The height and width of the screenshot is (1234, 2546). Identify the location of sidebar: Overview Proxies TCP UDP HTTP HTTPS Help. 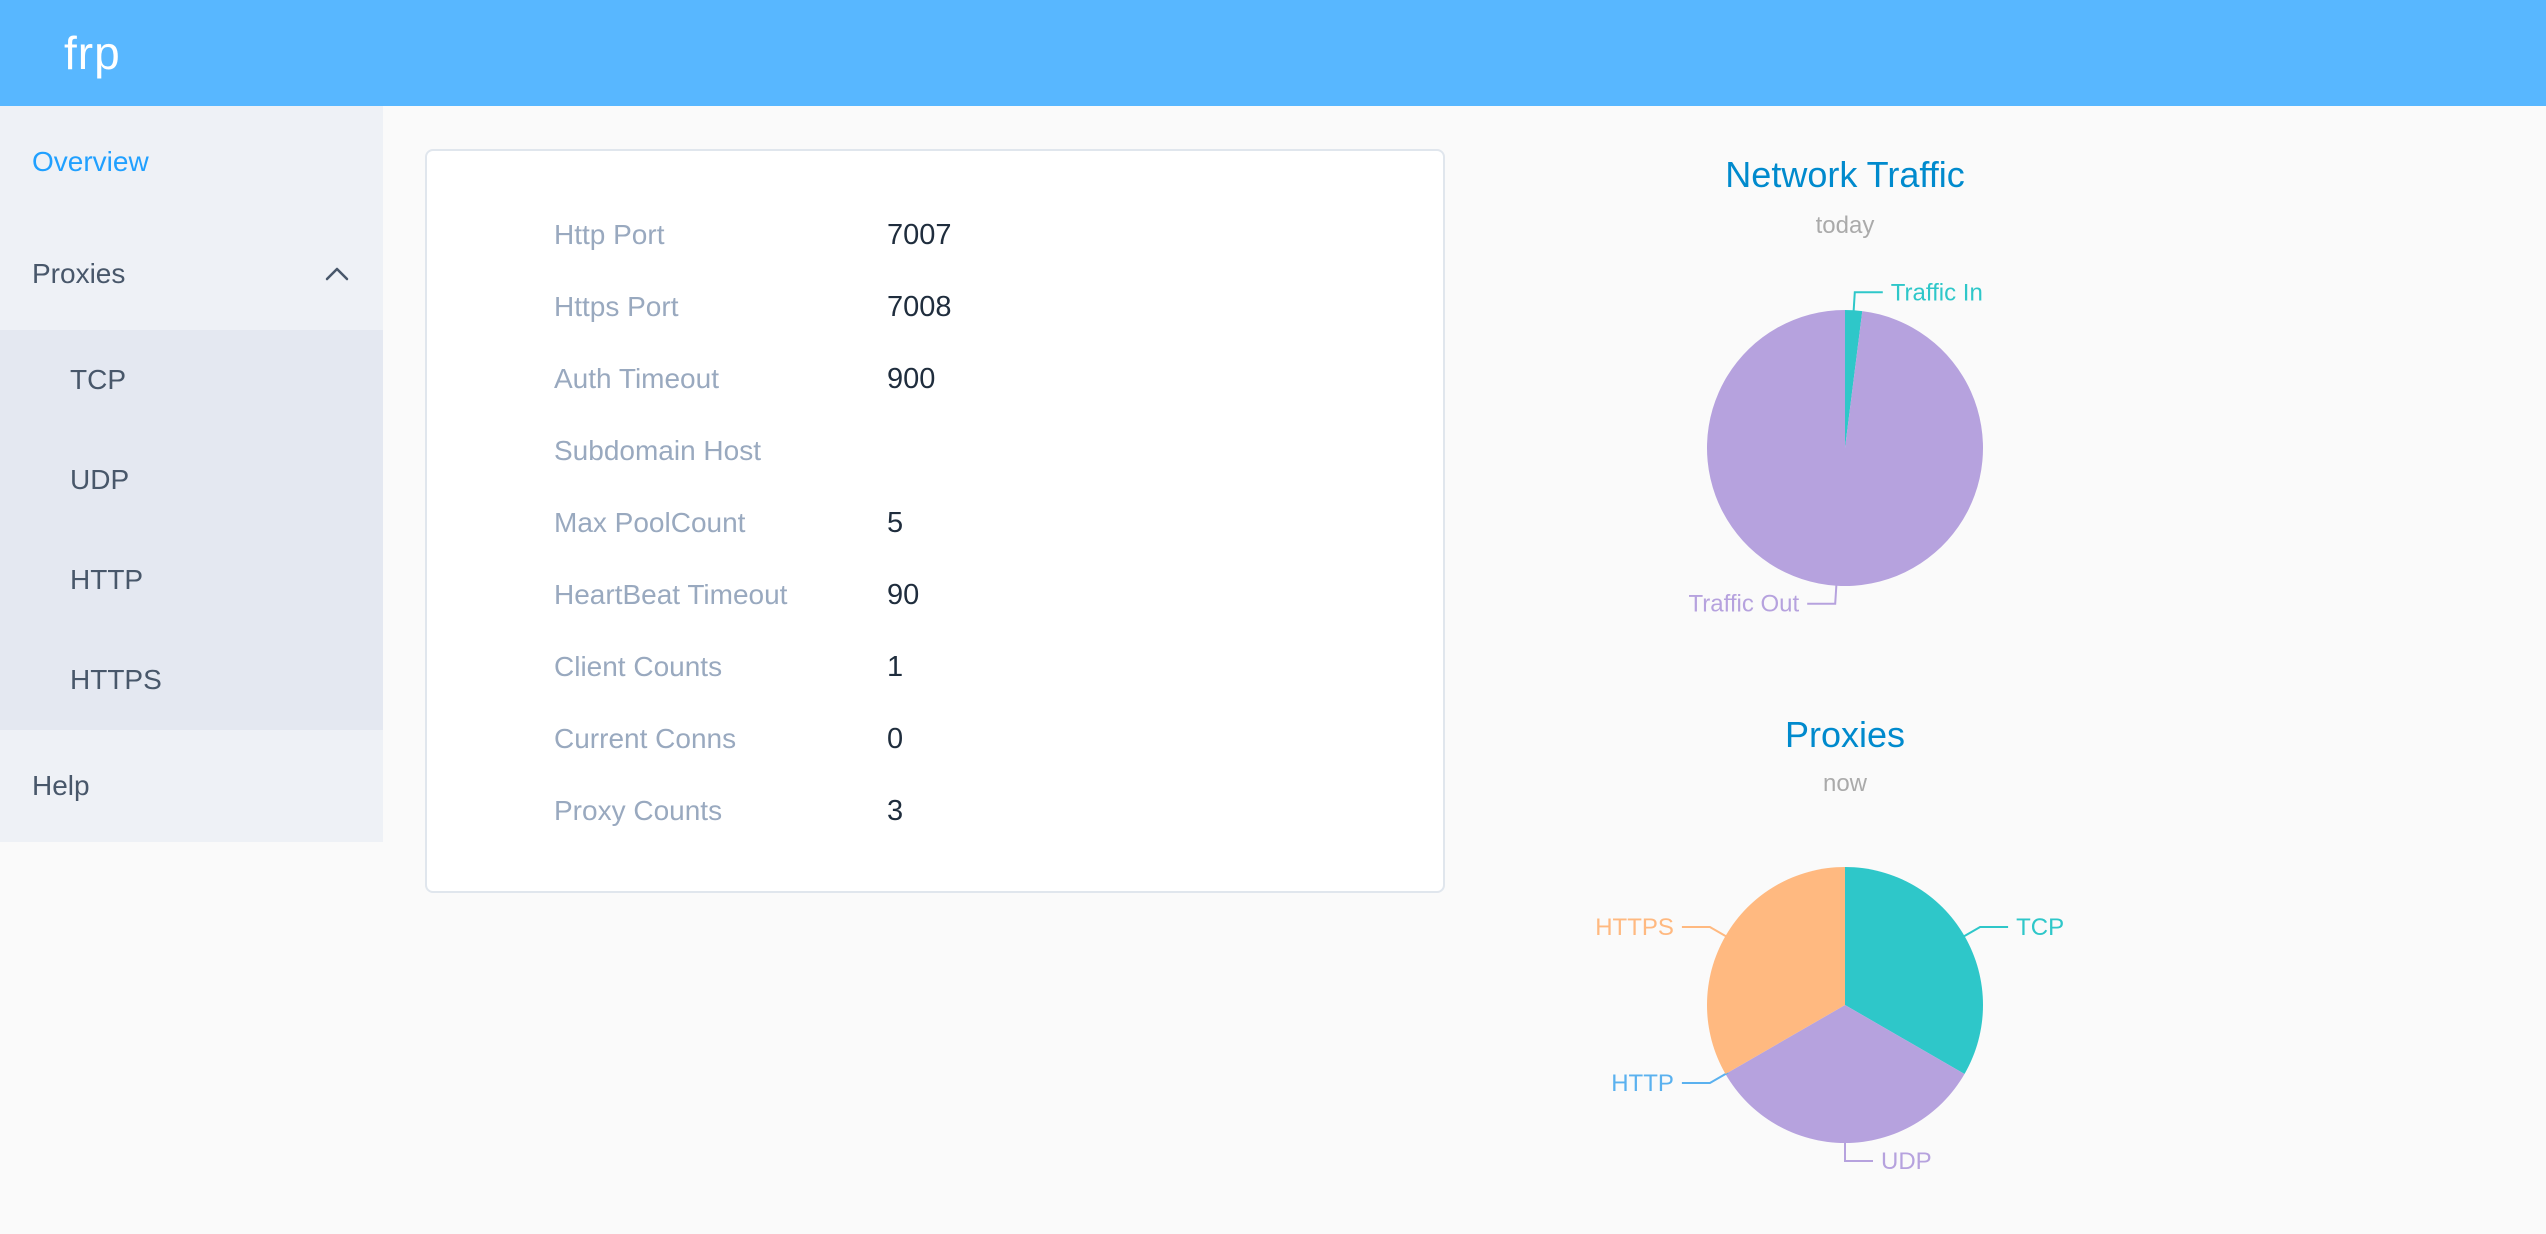
(191, 474).